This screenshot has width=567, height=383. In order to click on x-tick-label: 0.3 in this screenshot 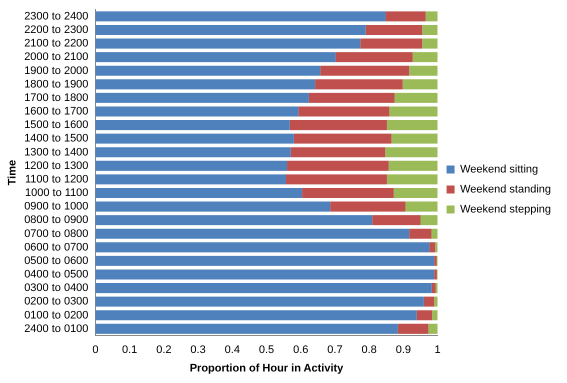, I will do `click(198, 350)`.